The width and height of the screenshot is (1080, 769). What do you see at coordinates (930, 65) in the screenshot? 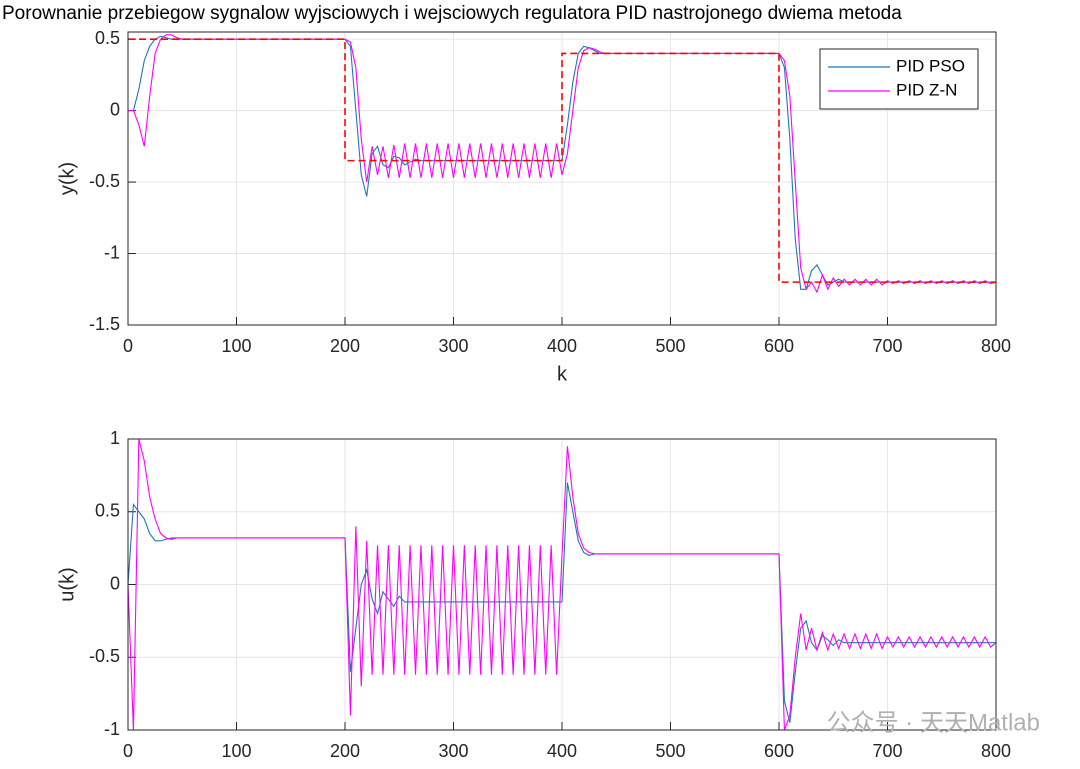
I see `legend-label: PID PSO` at bounding box center [930, 65].